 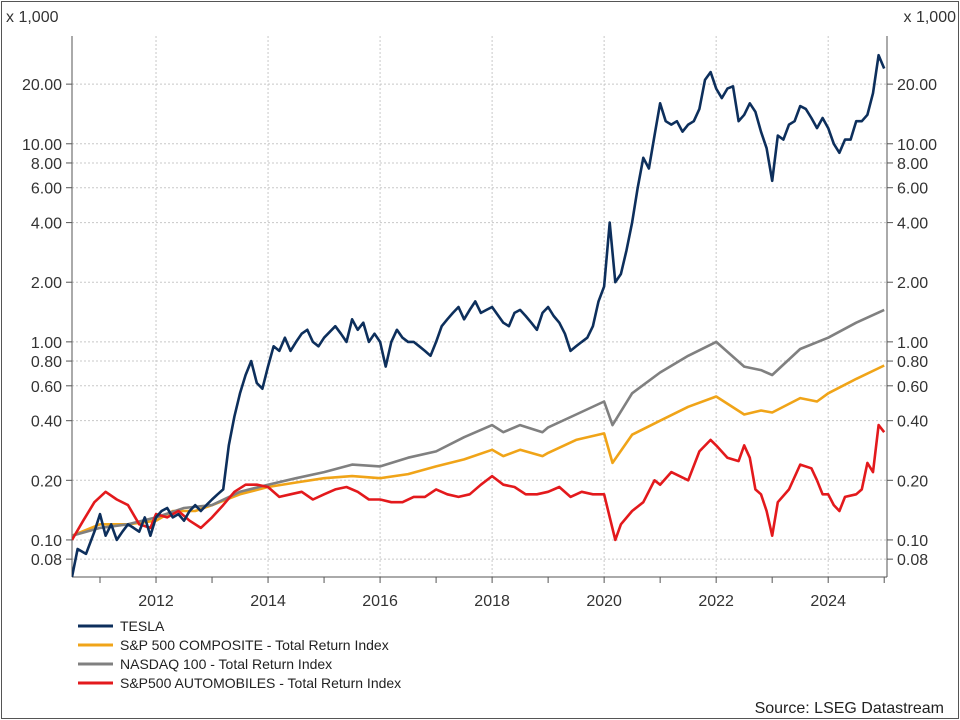 I want to click on y-tick-label-left: 8.00, so click(x=46, y=164).